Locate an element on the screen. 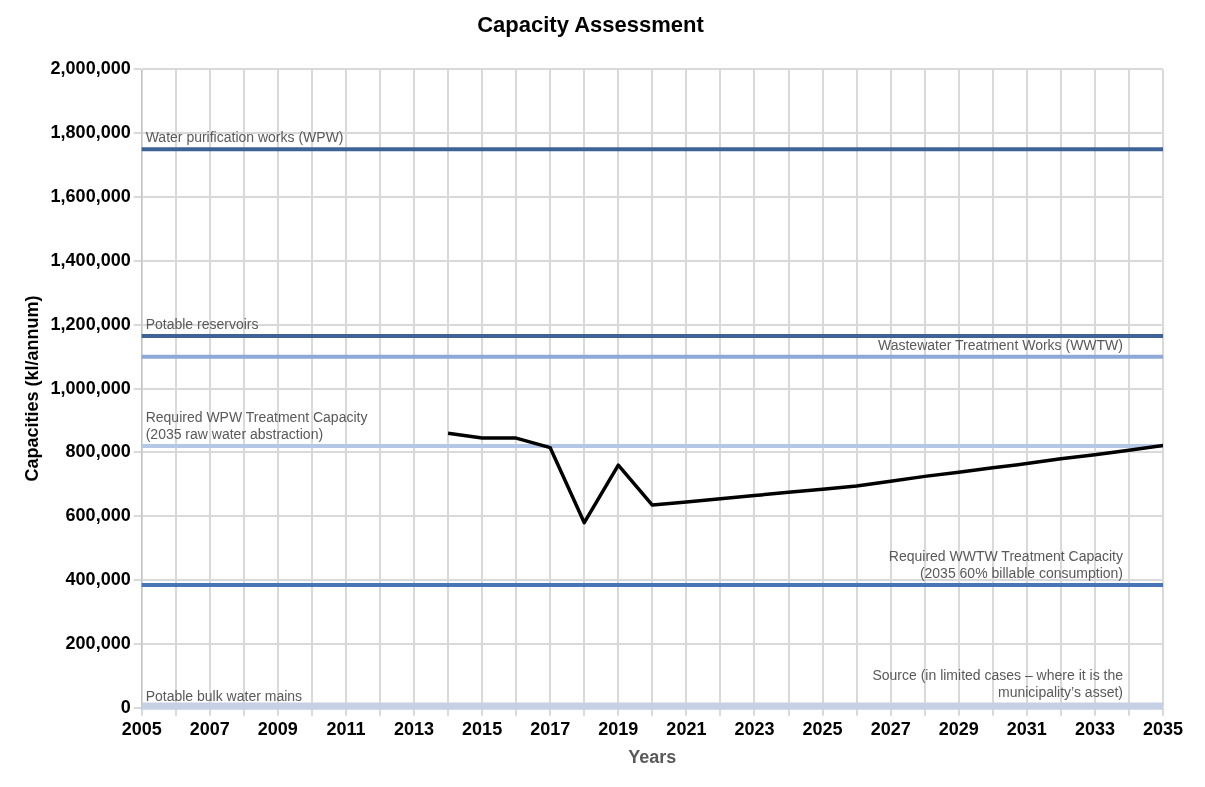 This screenshot has height=787, width=1205. x-tick-label: 2007 is located at coordinates (209, 728).